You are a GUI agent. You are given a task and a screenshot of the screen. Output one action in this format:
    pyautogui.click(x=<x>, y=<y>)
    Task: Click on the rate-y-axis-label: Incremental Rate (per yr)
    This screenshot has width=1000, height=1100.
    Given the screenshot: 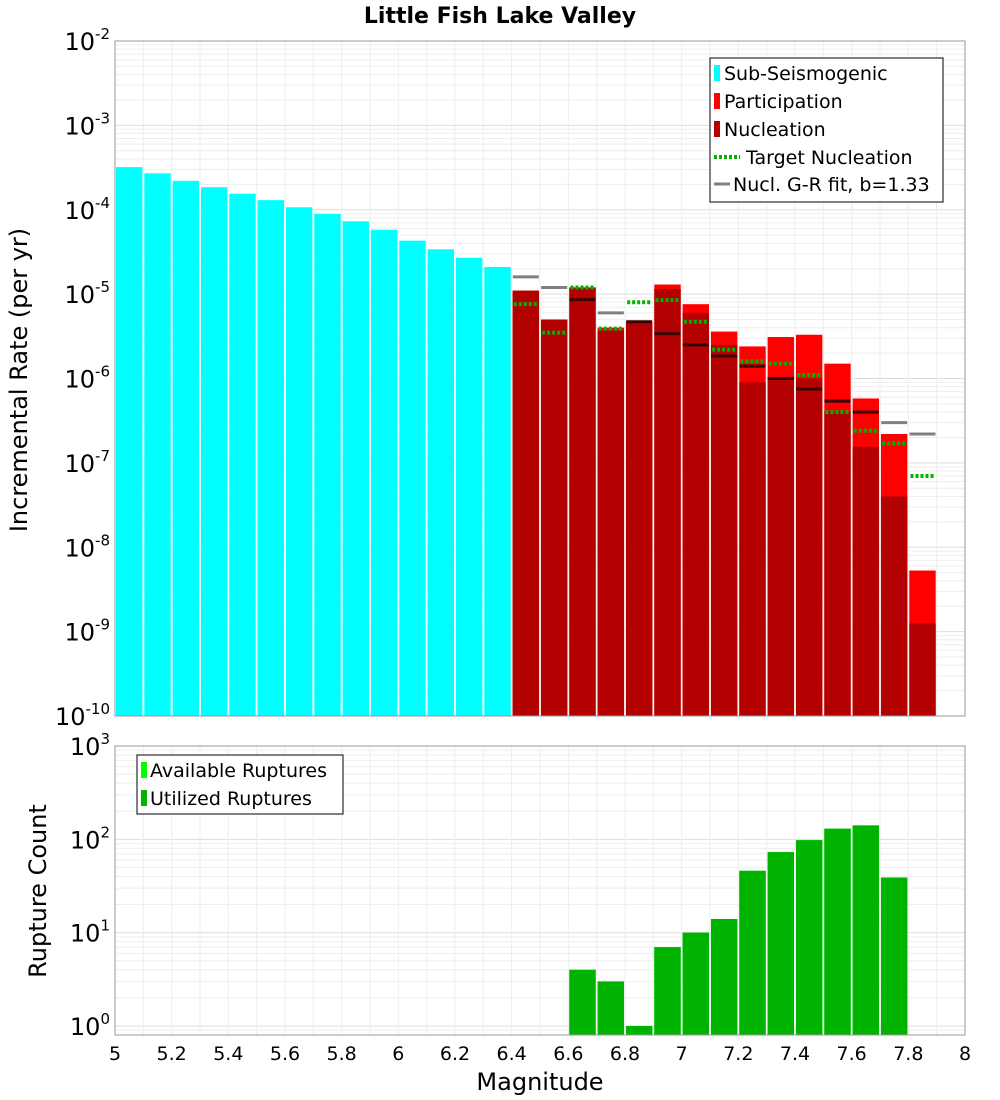 What is the action you would take?
    pyautogui.click(x=19, y=380)
    